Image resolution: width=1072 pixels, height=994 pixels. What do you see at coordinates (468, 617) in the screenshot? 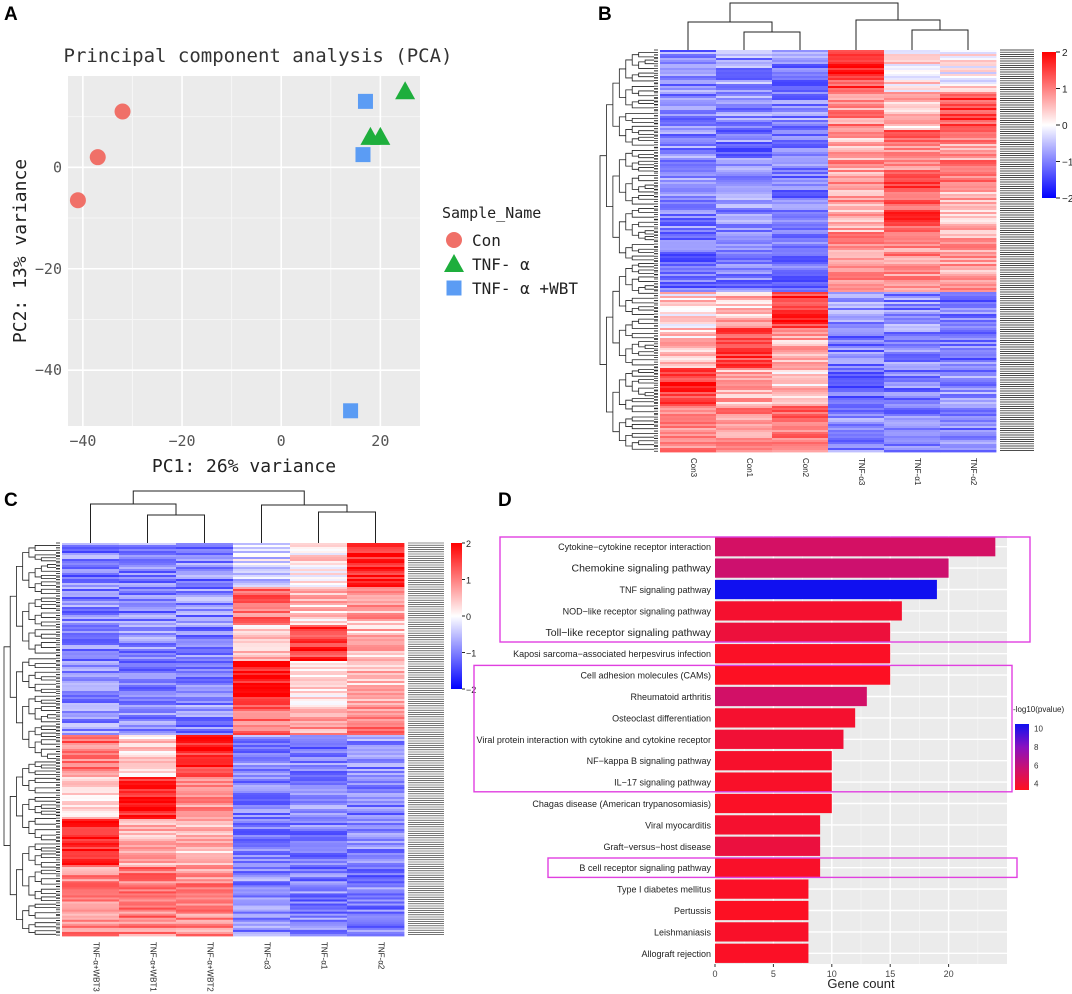
I see `heatmap-c-colorbar-label: 0` at bounding box center [468, 617].